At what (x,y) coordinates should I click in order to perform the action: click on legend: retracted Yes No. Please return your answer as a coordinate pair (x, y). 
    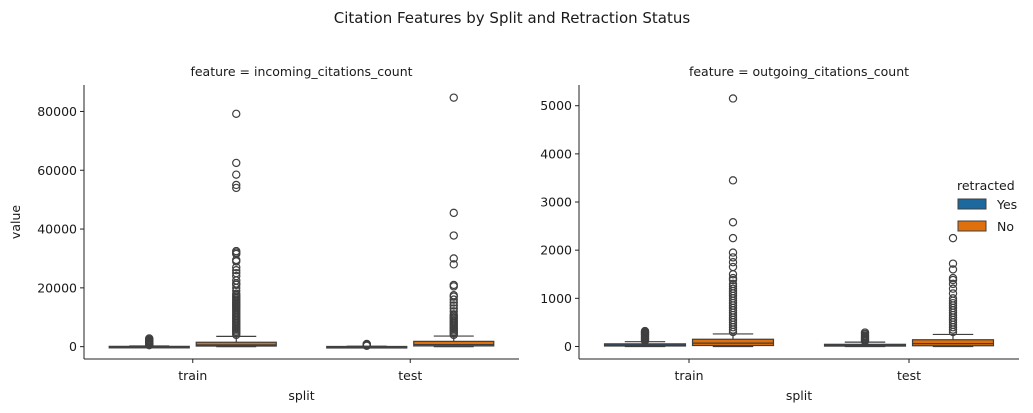
    Looking at the image, I should click on (987, 206).